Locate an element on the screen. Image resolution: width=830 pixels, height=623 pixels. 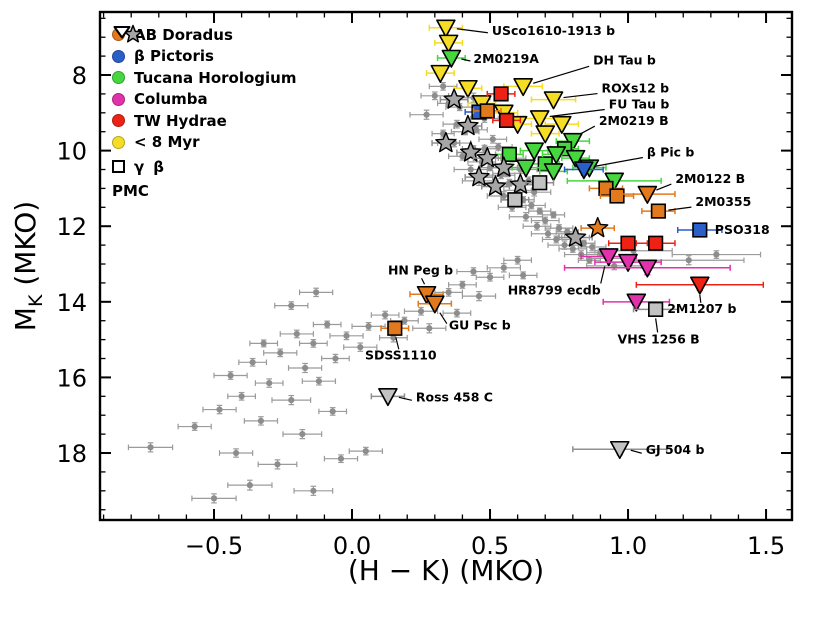
svg-text: PSO318 is located at coordinates (742, 229).